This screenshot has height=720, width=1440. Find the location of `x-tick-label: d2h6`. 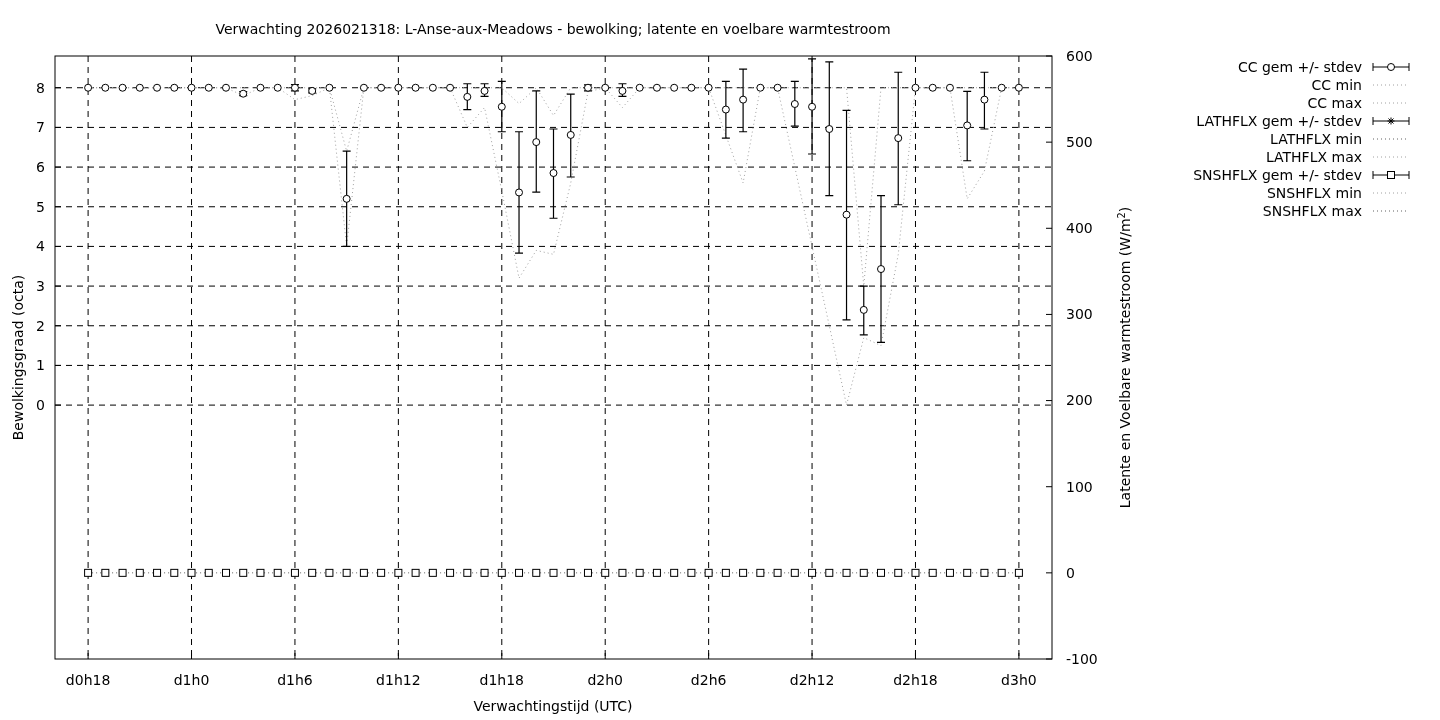

x-tick-label: d2h6 is located at coordinates (708, 680).